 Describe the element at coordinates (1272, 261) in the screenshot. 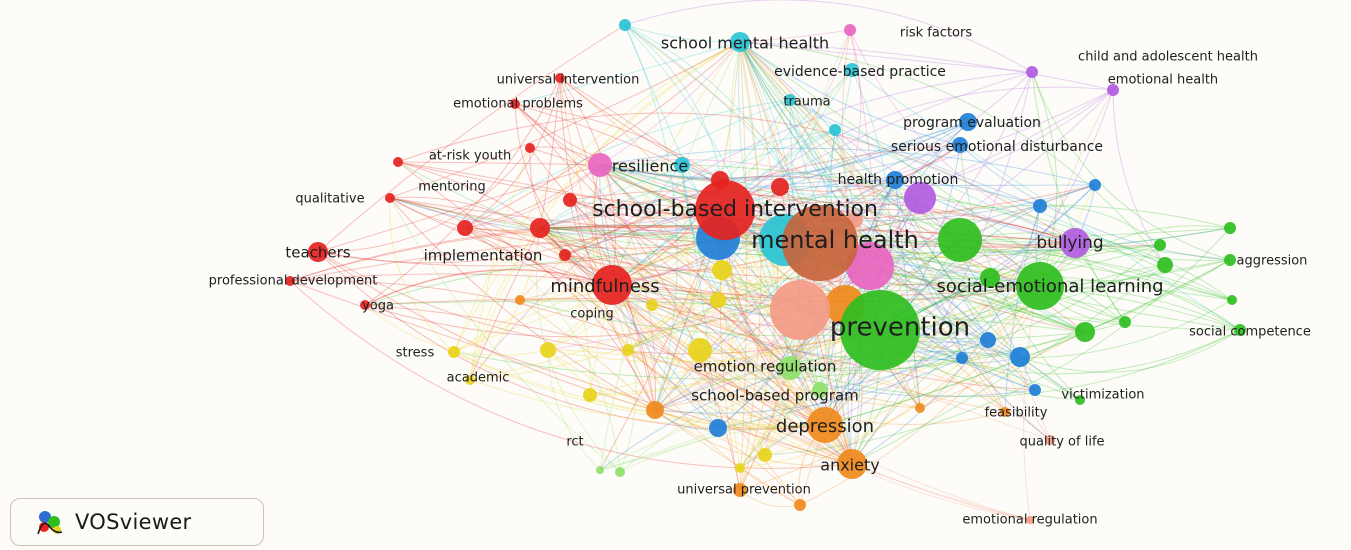

I see `keyword-label: aggression` at that location.